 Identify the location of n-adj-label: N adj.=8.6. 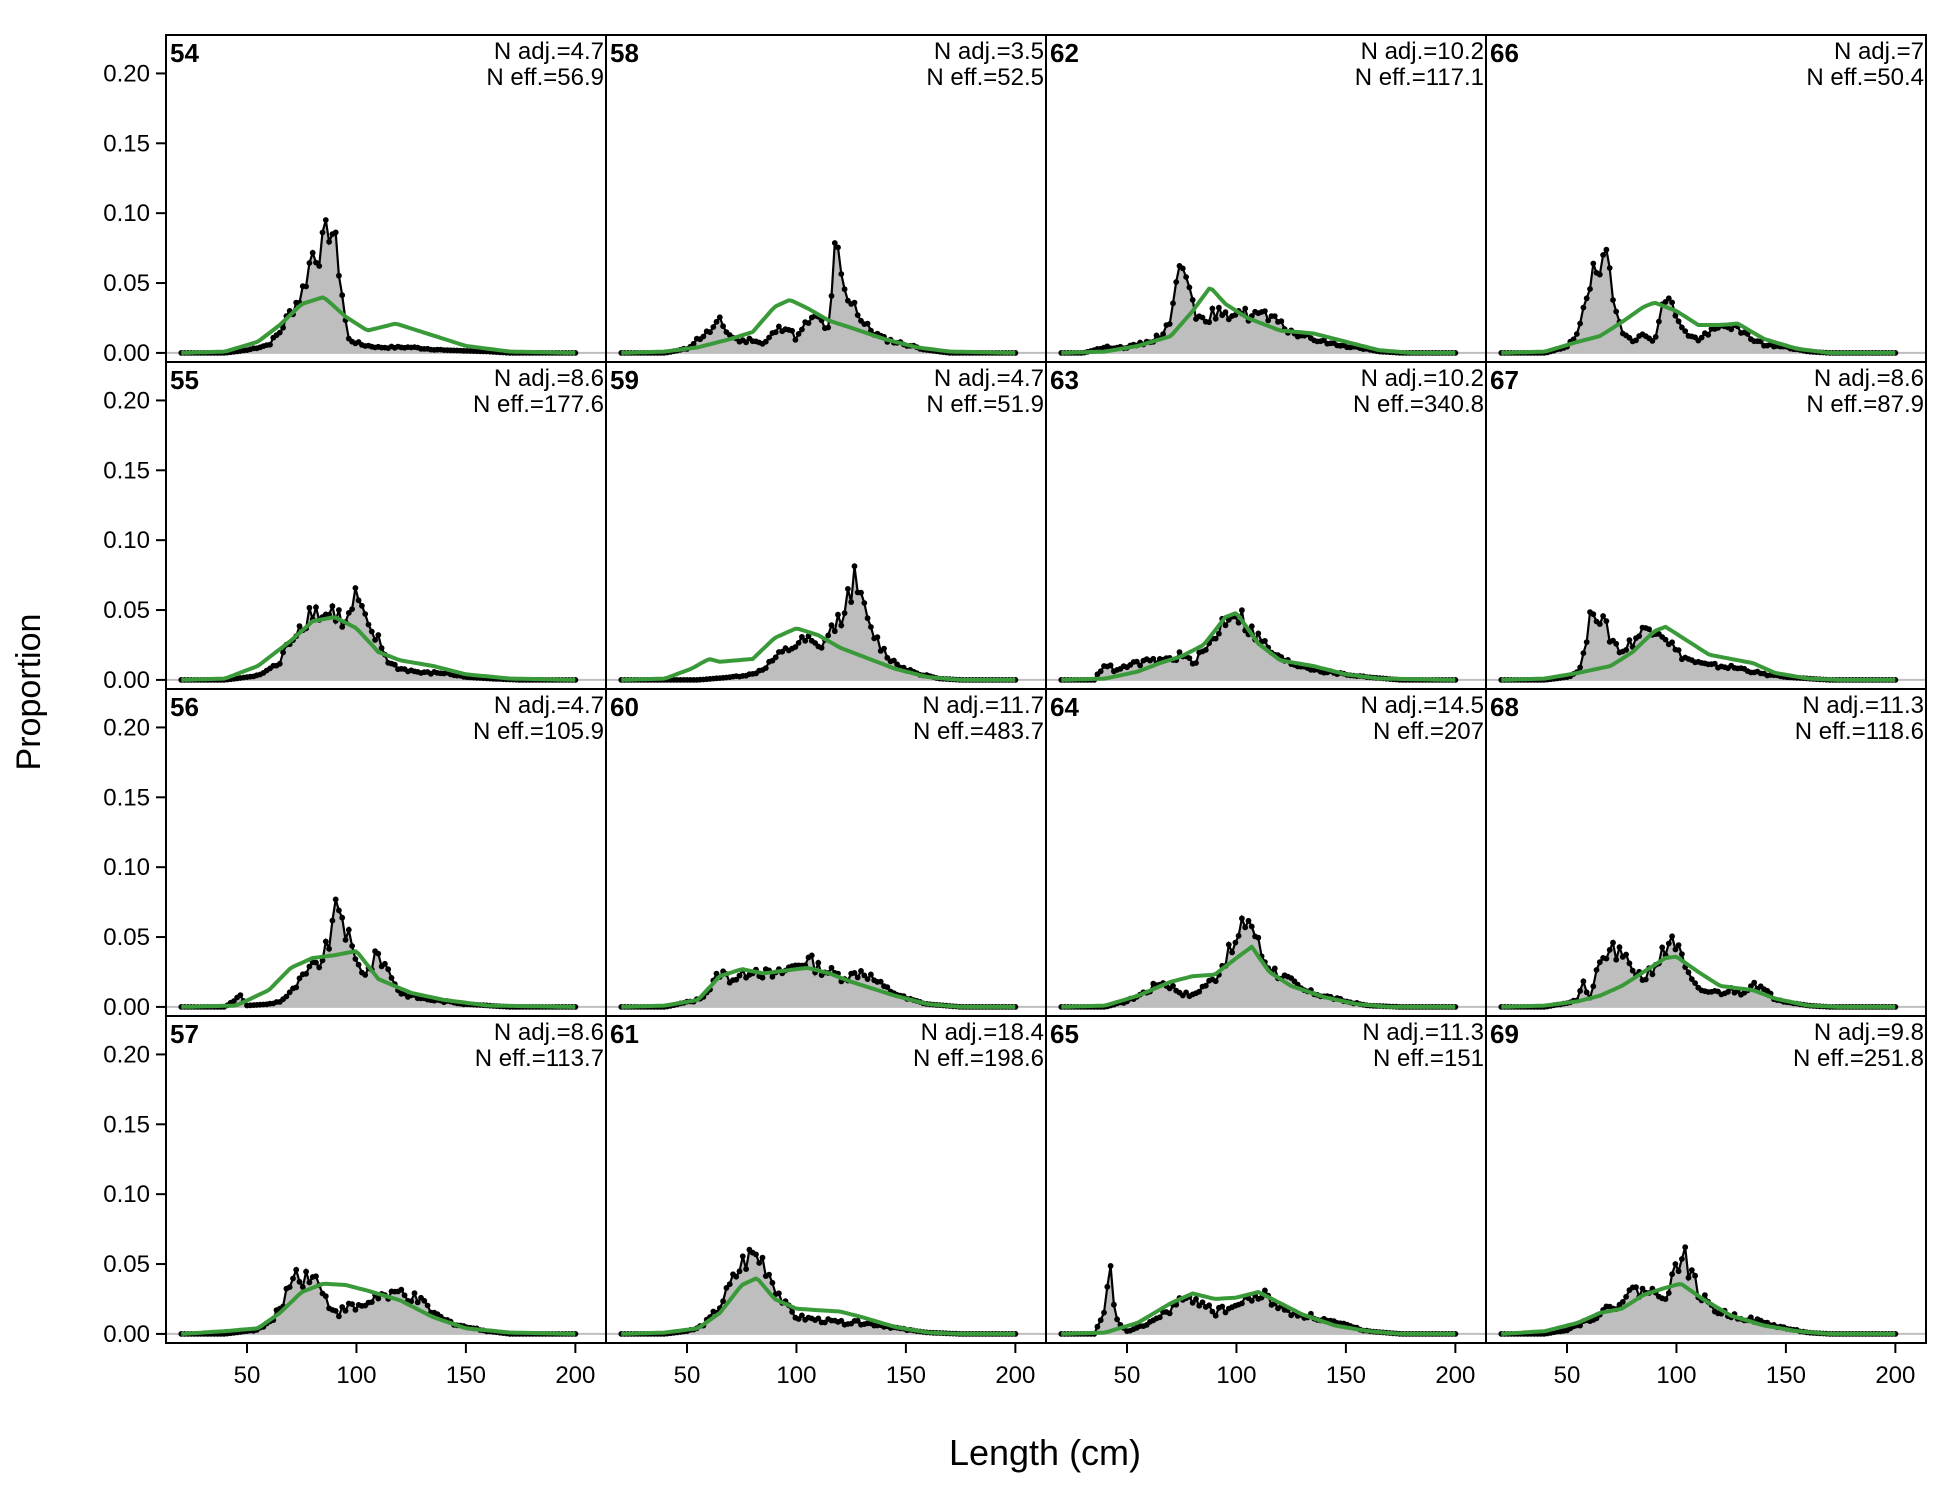
(549, 1032).